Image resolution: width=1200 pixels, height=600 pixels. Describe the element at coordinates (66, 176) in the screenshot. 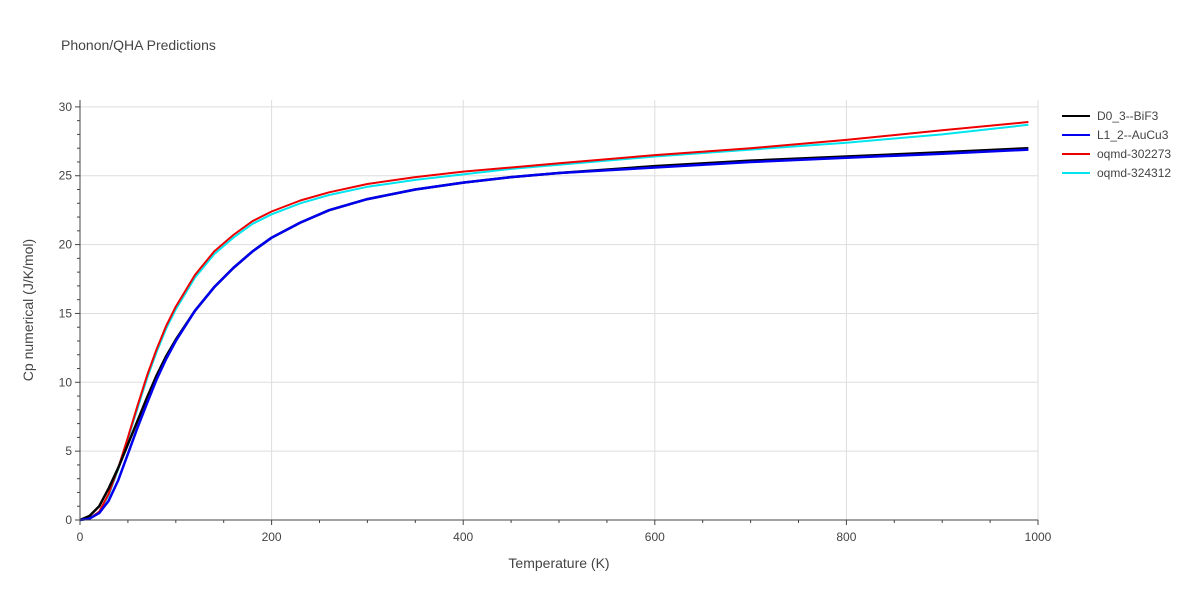

I see `y-tick-label: 25` at that location.